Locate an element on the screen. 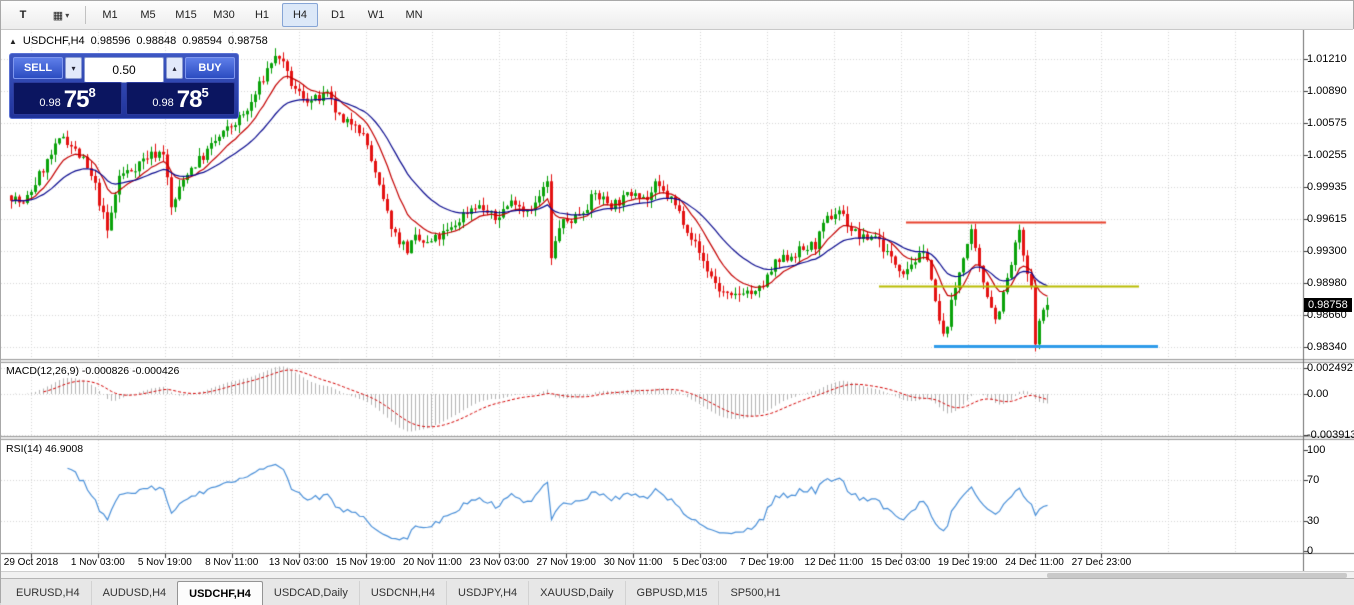  one-click-collapse-arrow-icon: ▲ is located at coordinates (13, 41).